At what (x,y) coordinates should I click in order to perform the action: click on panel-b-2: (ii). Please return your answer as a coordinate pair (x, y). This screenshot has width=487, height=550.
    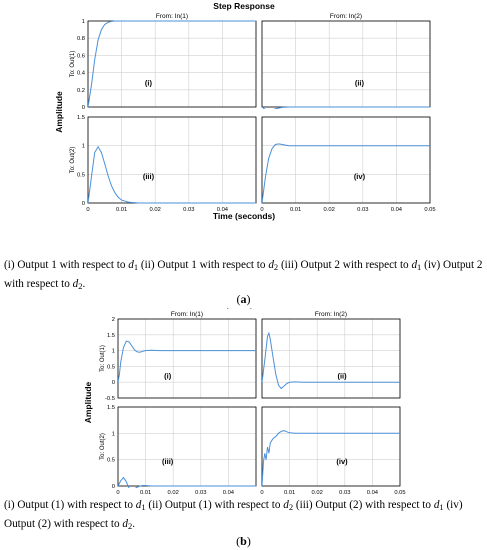
    Looking at the image, I should click on (331, 358).